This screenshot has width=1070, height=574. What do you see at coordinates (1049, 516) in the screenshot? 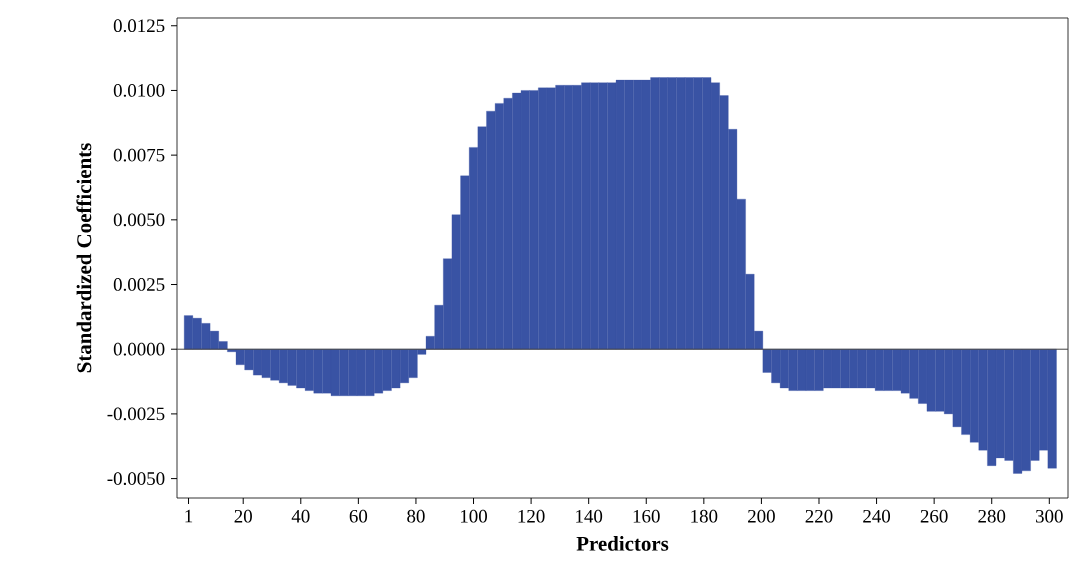
I see `x-tick-label: 300` at bounding box center [1049, 516].